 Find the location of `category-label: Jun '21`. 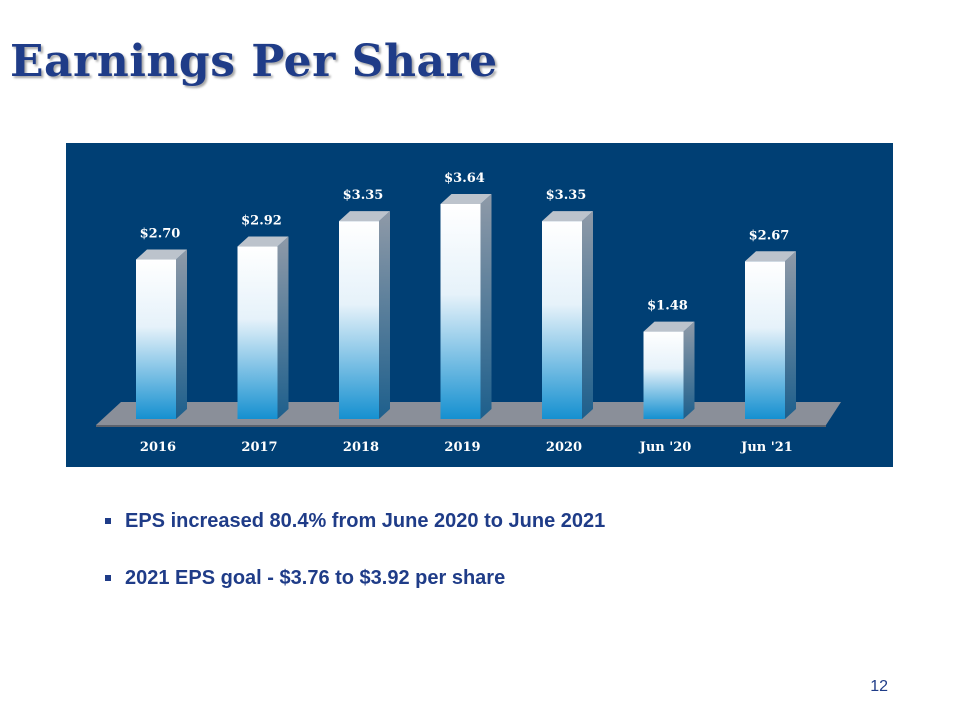

category-label: Jun '21 is located at coordinates (766, 447).